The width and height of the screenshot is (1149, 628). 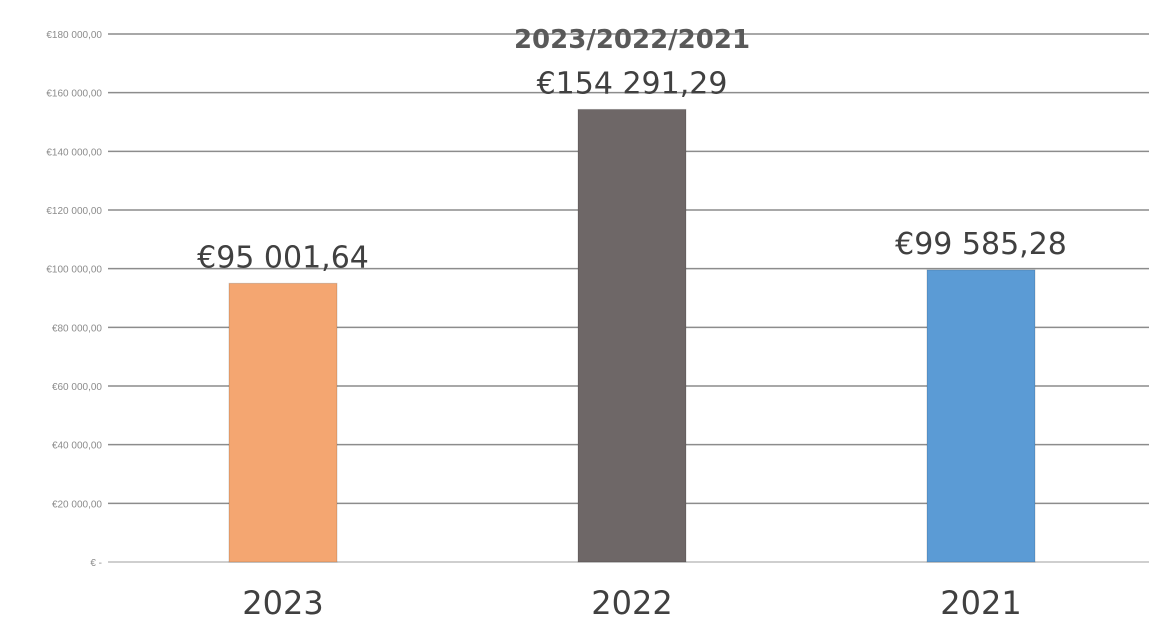 I want to click on y-tick-label: €100 000,00, so click(x=74, y=270).